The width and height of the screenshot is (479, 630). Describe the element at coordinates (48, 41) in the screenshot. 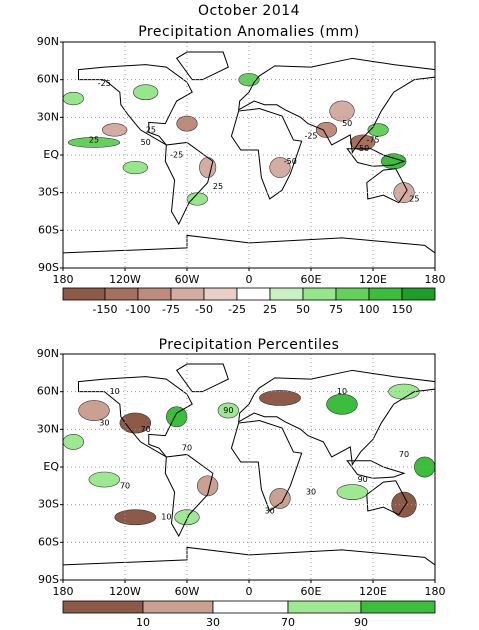

I see `lat-label: 90N` at that location.